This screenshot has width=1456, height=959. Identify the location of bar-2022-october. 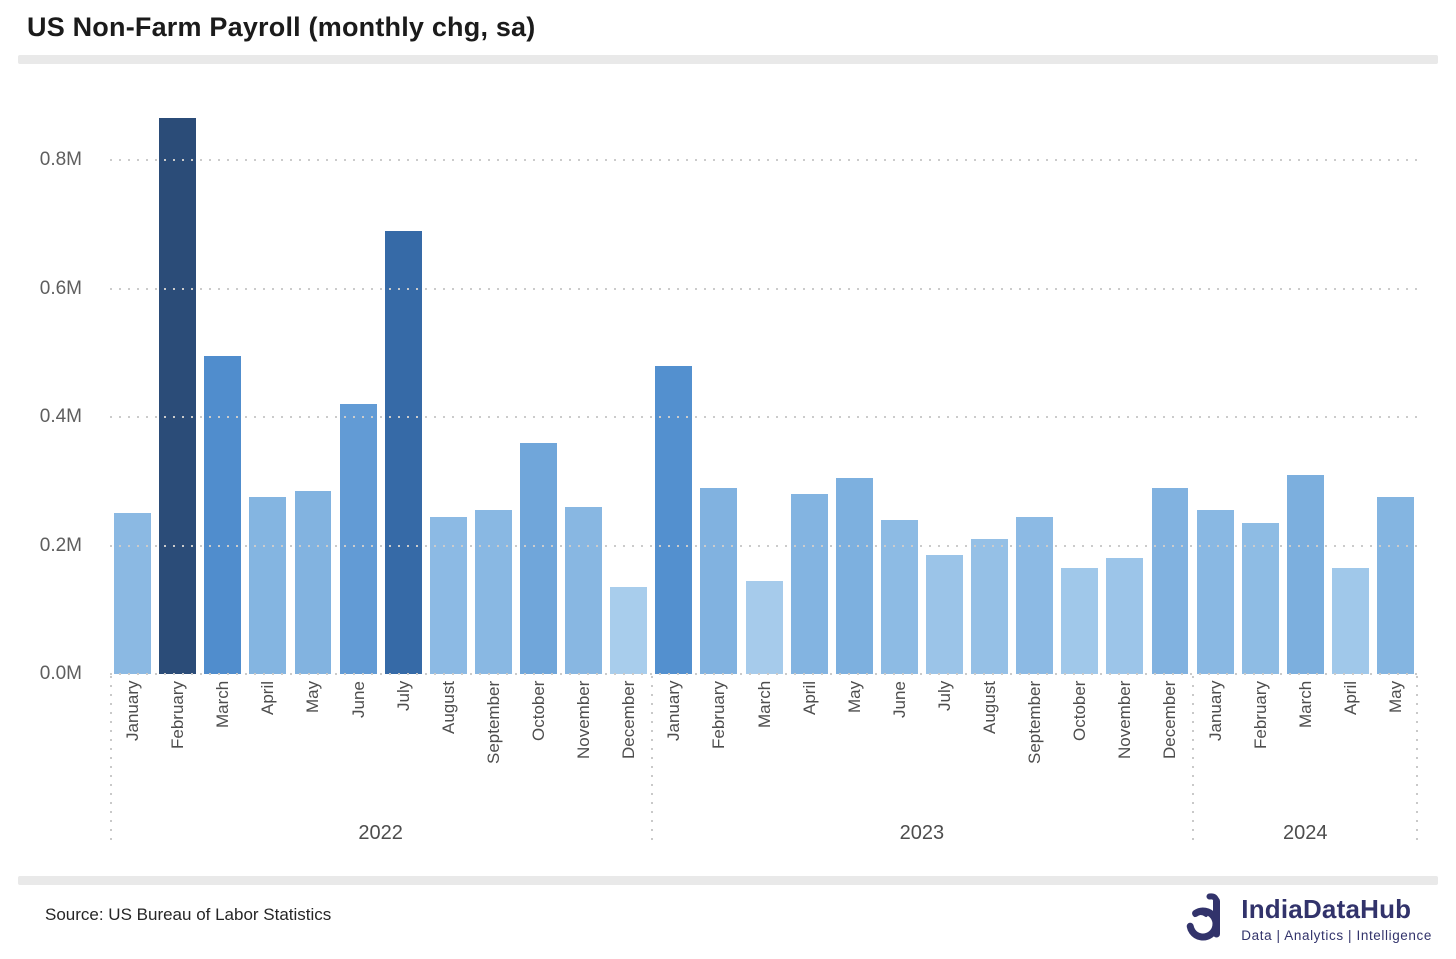
(539, 558).